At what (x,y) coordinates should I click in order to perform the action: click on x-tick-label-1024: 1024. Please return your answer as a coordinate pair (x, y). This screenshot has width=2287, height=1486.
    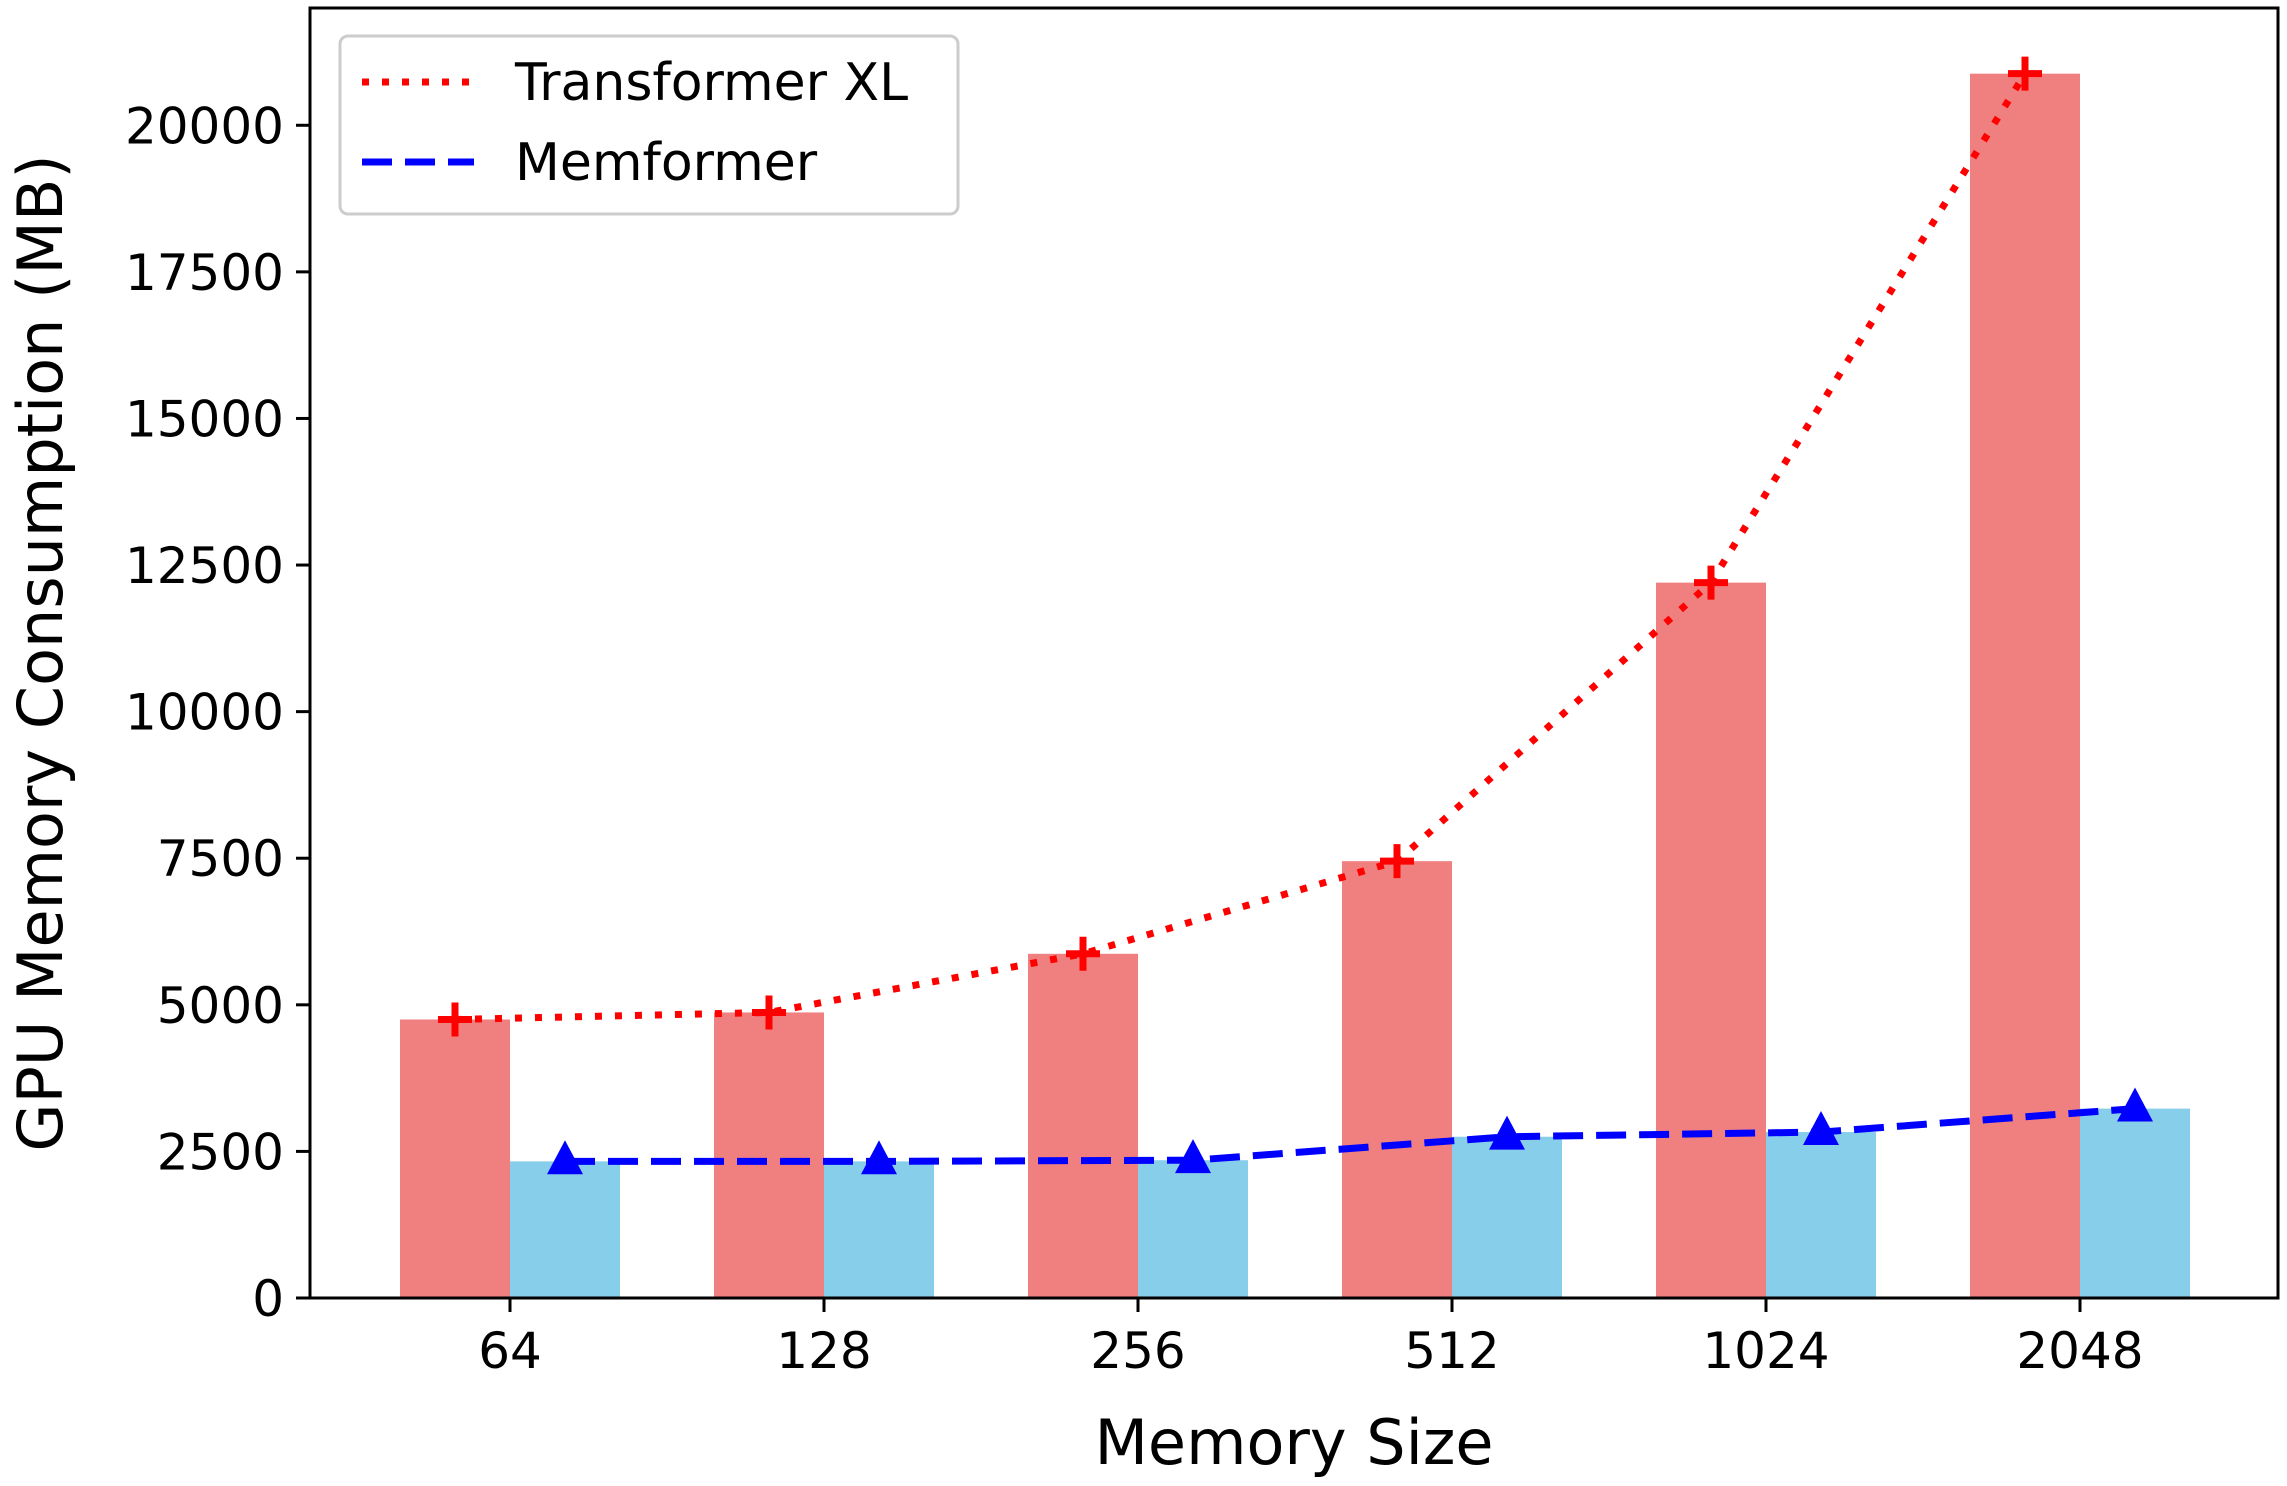
    Looking at the image, I should click on (1765, 1351).